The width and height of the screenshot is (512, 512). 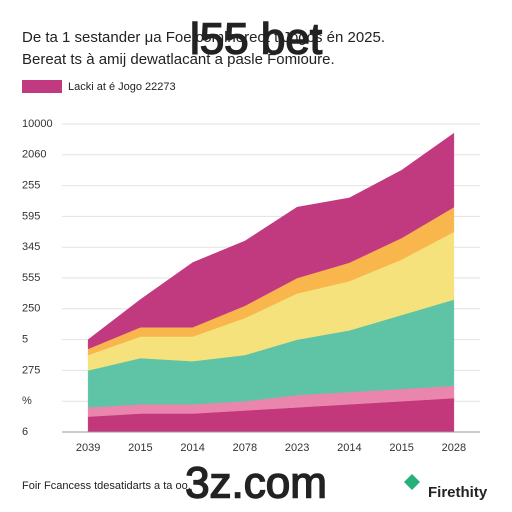 What do you see at coordinates (25, 432) in the screenshot?
I see `y-tick-label: 6` at bounding box center [25, 432].